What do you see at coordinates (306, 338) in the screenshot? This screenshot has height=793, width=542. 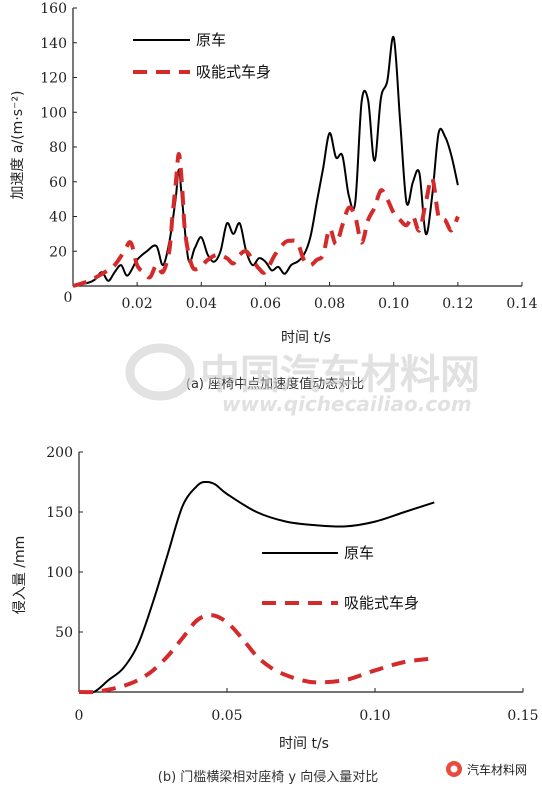 I see `chart-a-x-axis-label: 时间 t/s` at bounding box center [306, 338].